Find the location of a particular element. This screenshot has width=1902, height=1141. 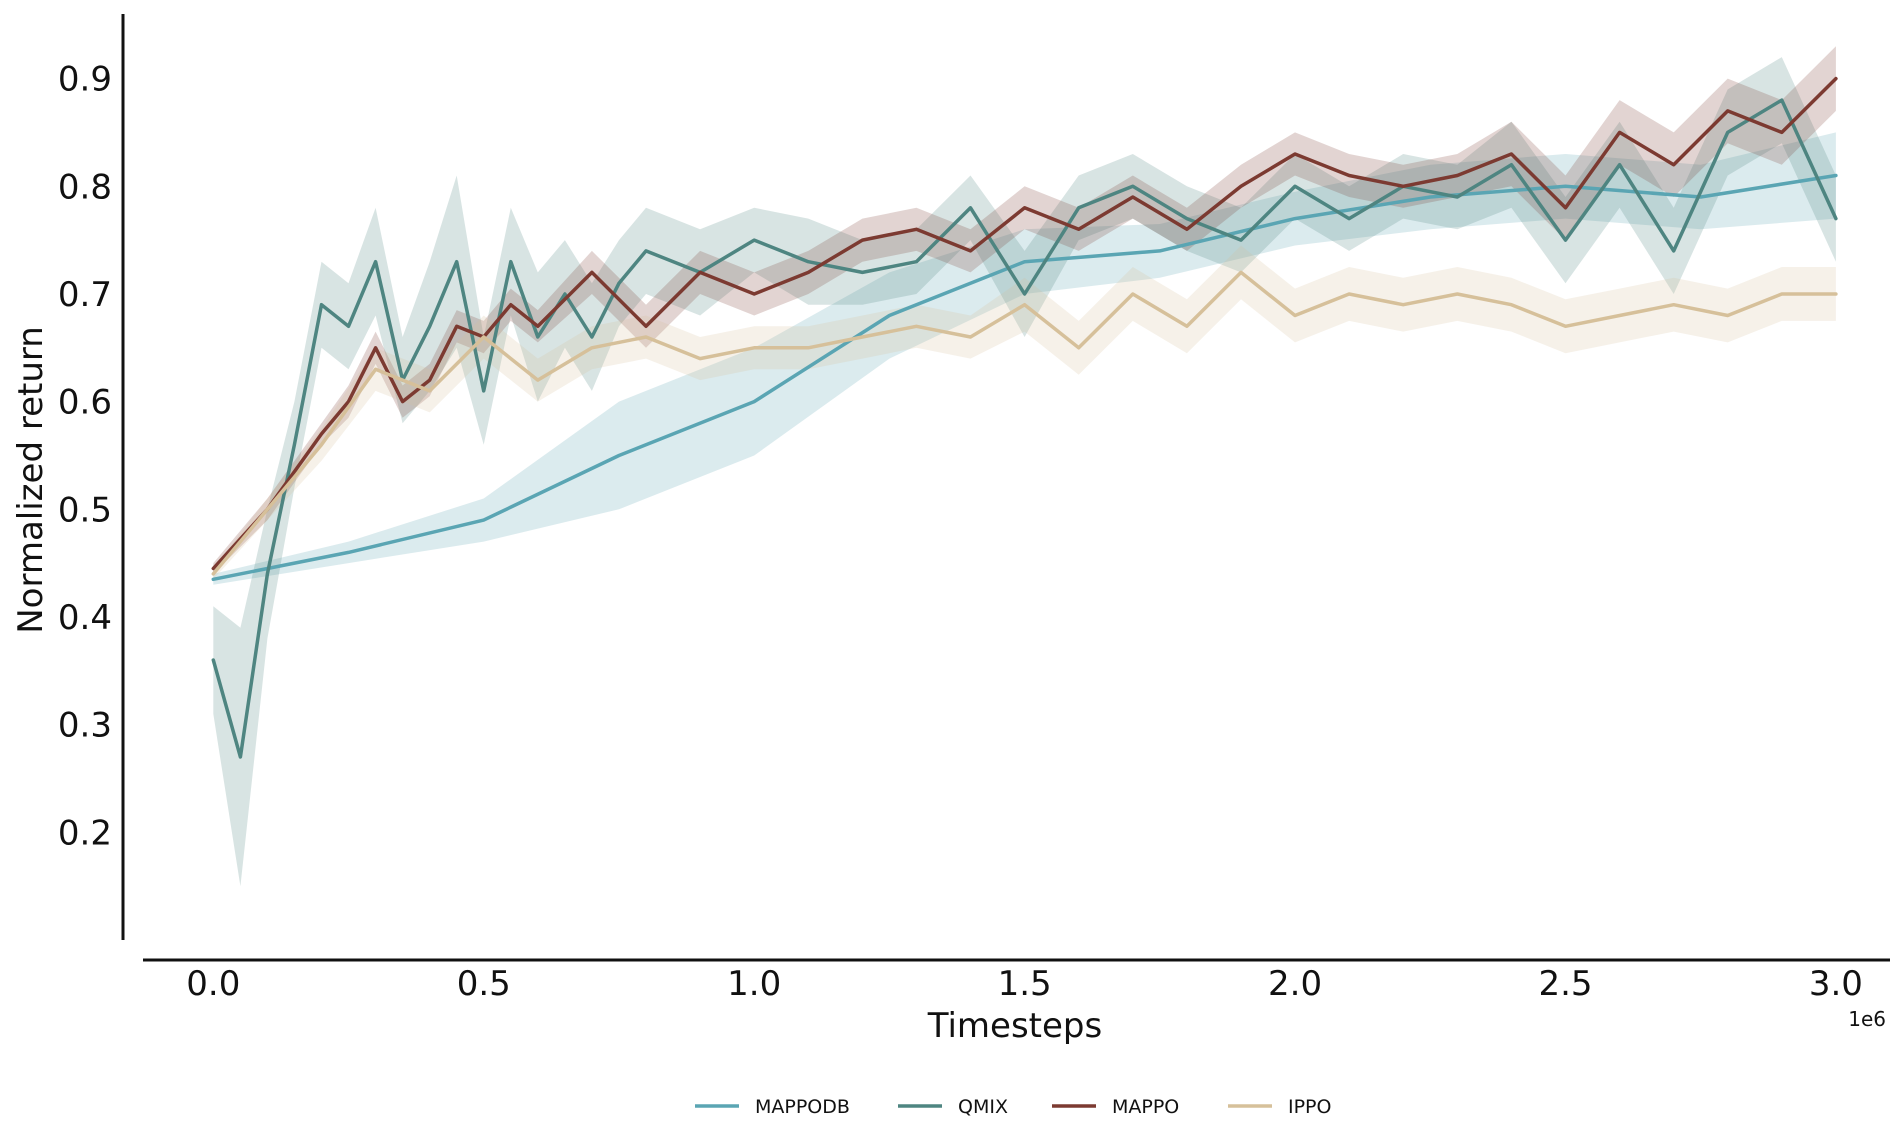

x-axis-title: Timesteps is located at coordinates (1014, 1026).